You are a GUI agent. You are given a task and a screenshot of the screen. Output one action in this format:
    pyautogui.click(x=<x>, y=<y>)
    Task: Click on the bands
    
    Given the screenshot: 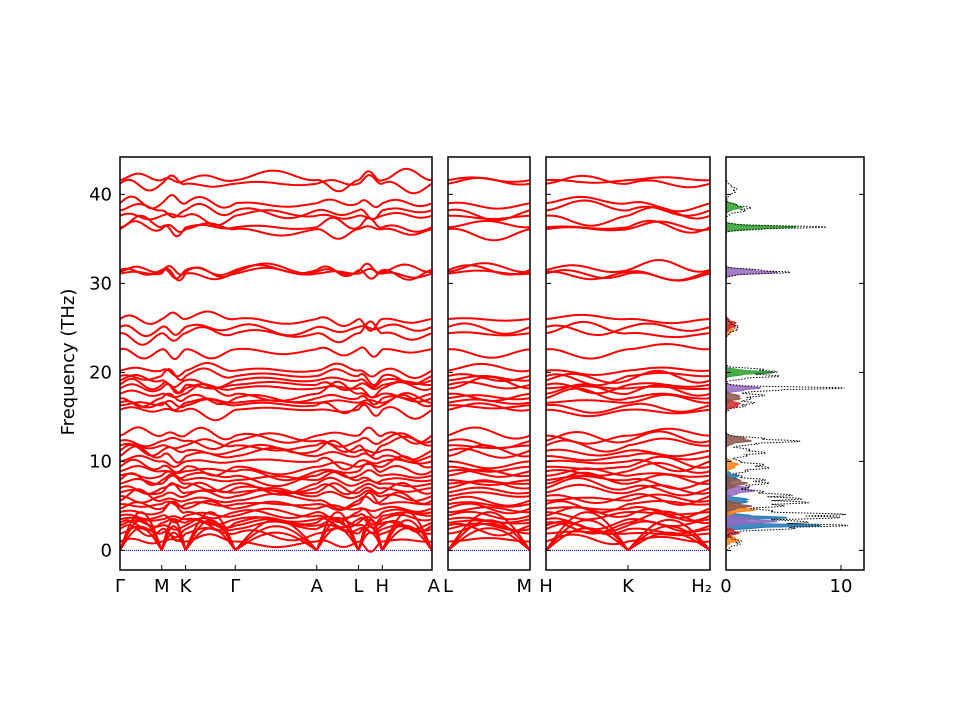 What is the action you would take?
    pyautogui.click(x=628, y=363)
    